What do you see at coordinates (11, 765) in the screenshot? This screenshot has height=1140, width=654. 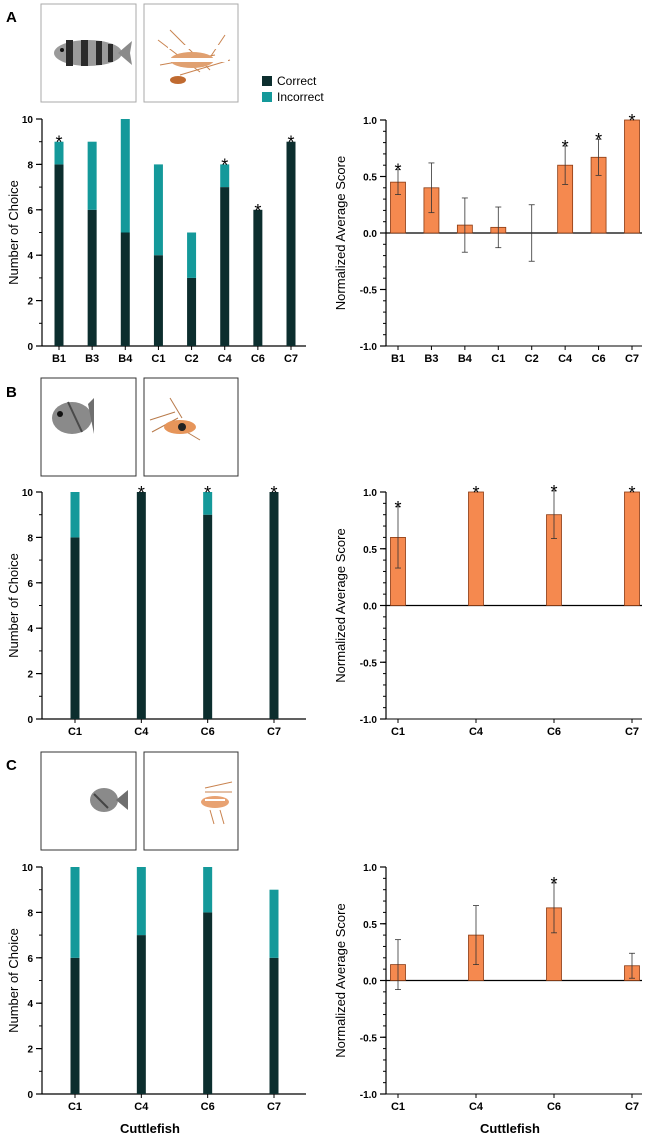 I see `panel-letter-c: C` at bounding box center [11, 765].